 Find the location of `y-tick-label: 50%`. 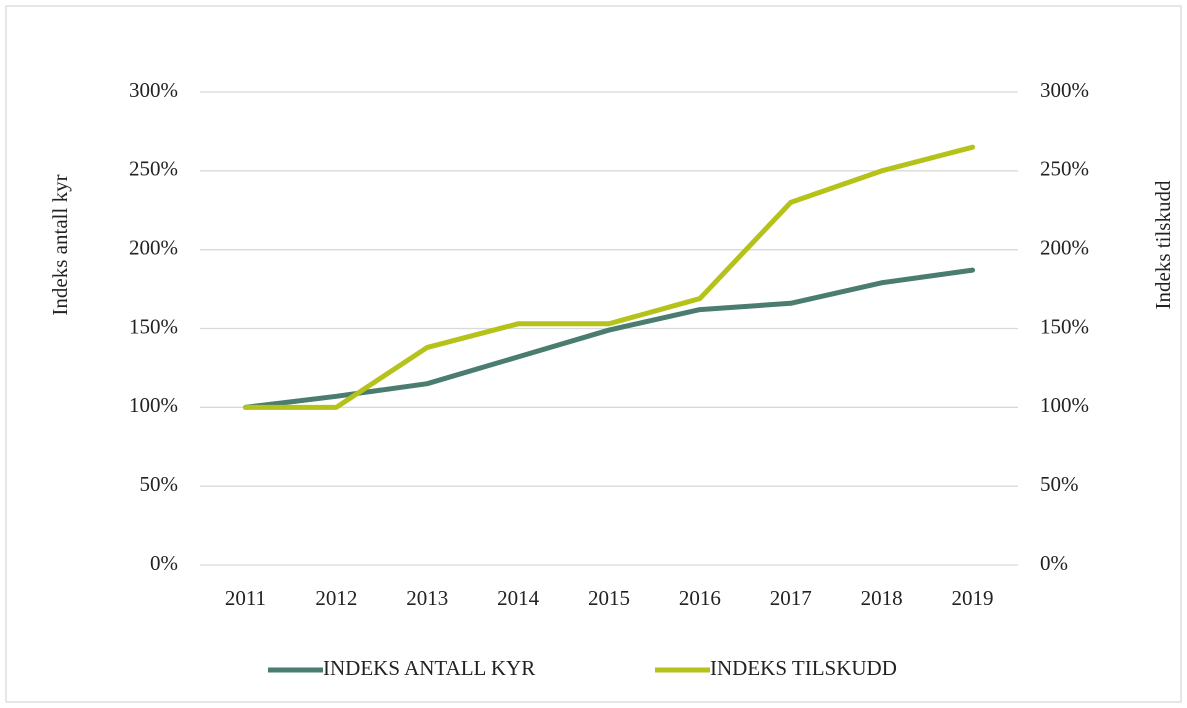

y-tick-label: 50% is located at coordinates (159, 484).